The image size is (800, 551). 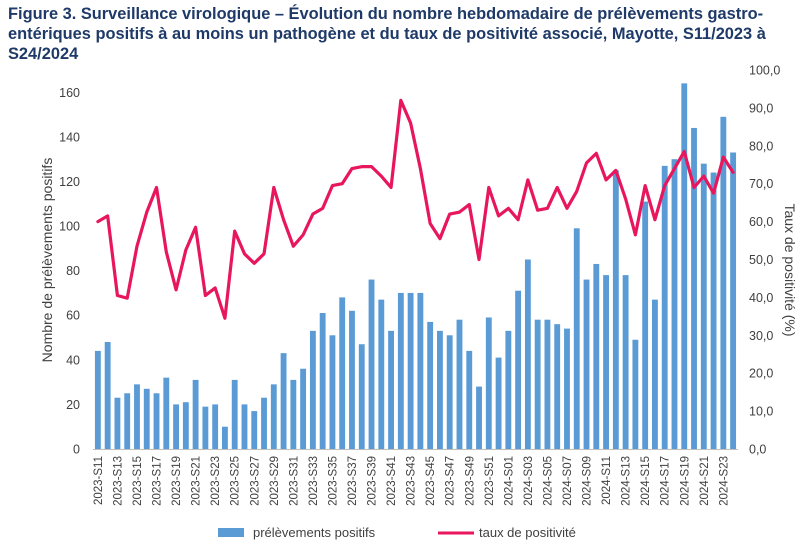 What do you see at coordinates (509, 481) in the screenshot?
I see `x-tick-2024-S01: 2024-S01` at bounding box center [509, 481].